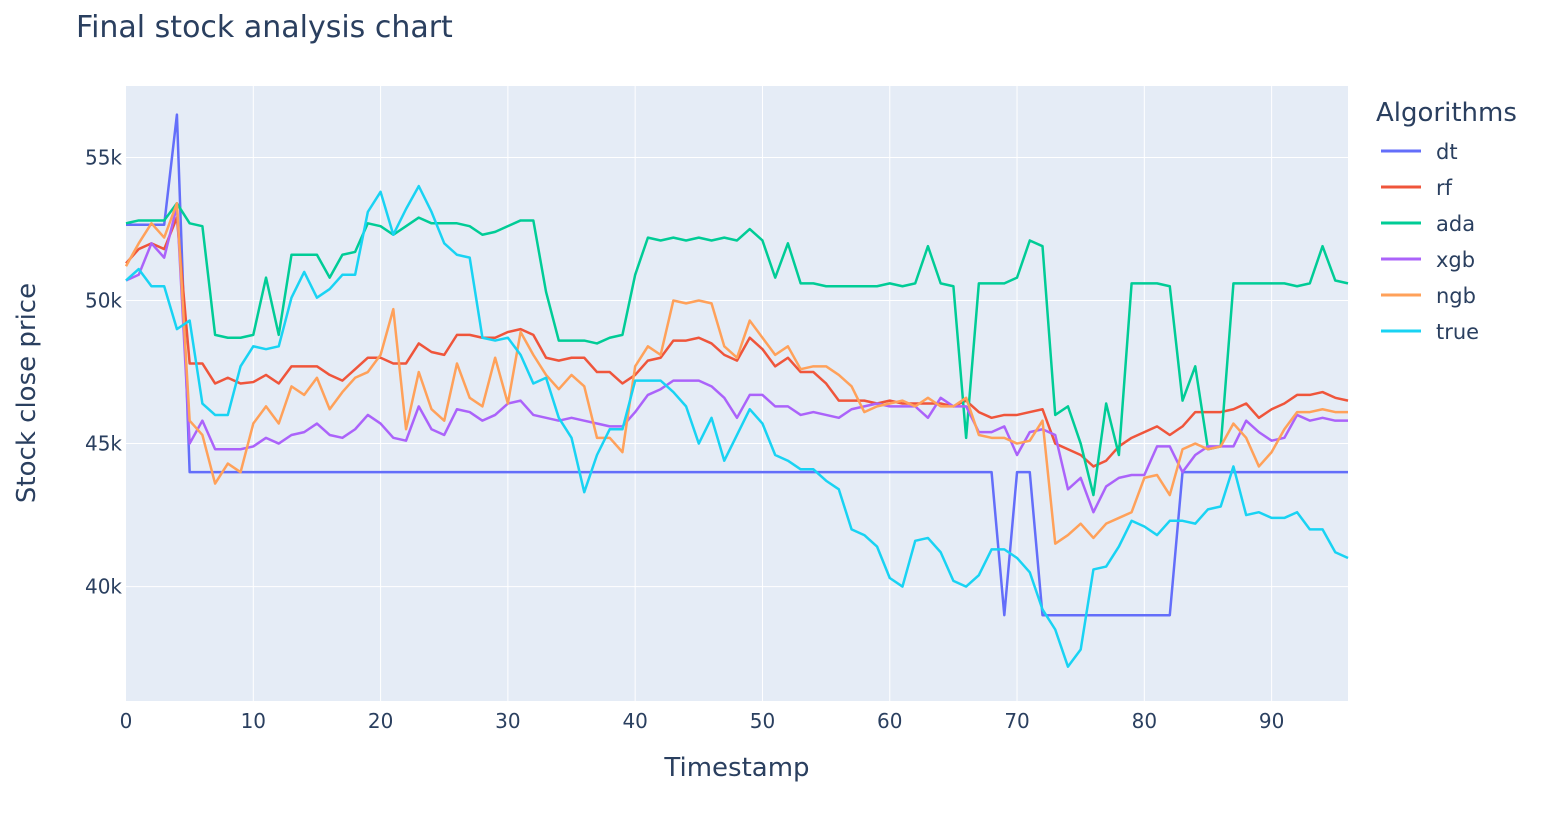 Image resolution: width=1543 pixels, height=832 pixels. I want to click on x-tick-label: 30, so click(507, 721).